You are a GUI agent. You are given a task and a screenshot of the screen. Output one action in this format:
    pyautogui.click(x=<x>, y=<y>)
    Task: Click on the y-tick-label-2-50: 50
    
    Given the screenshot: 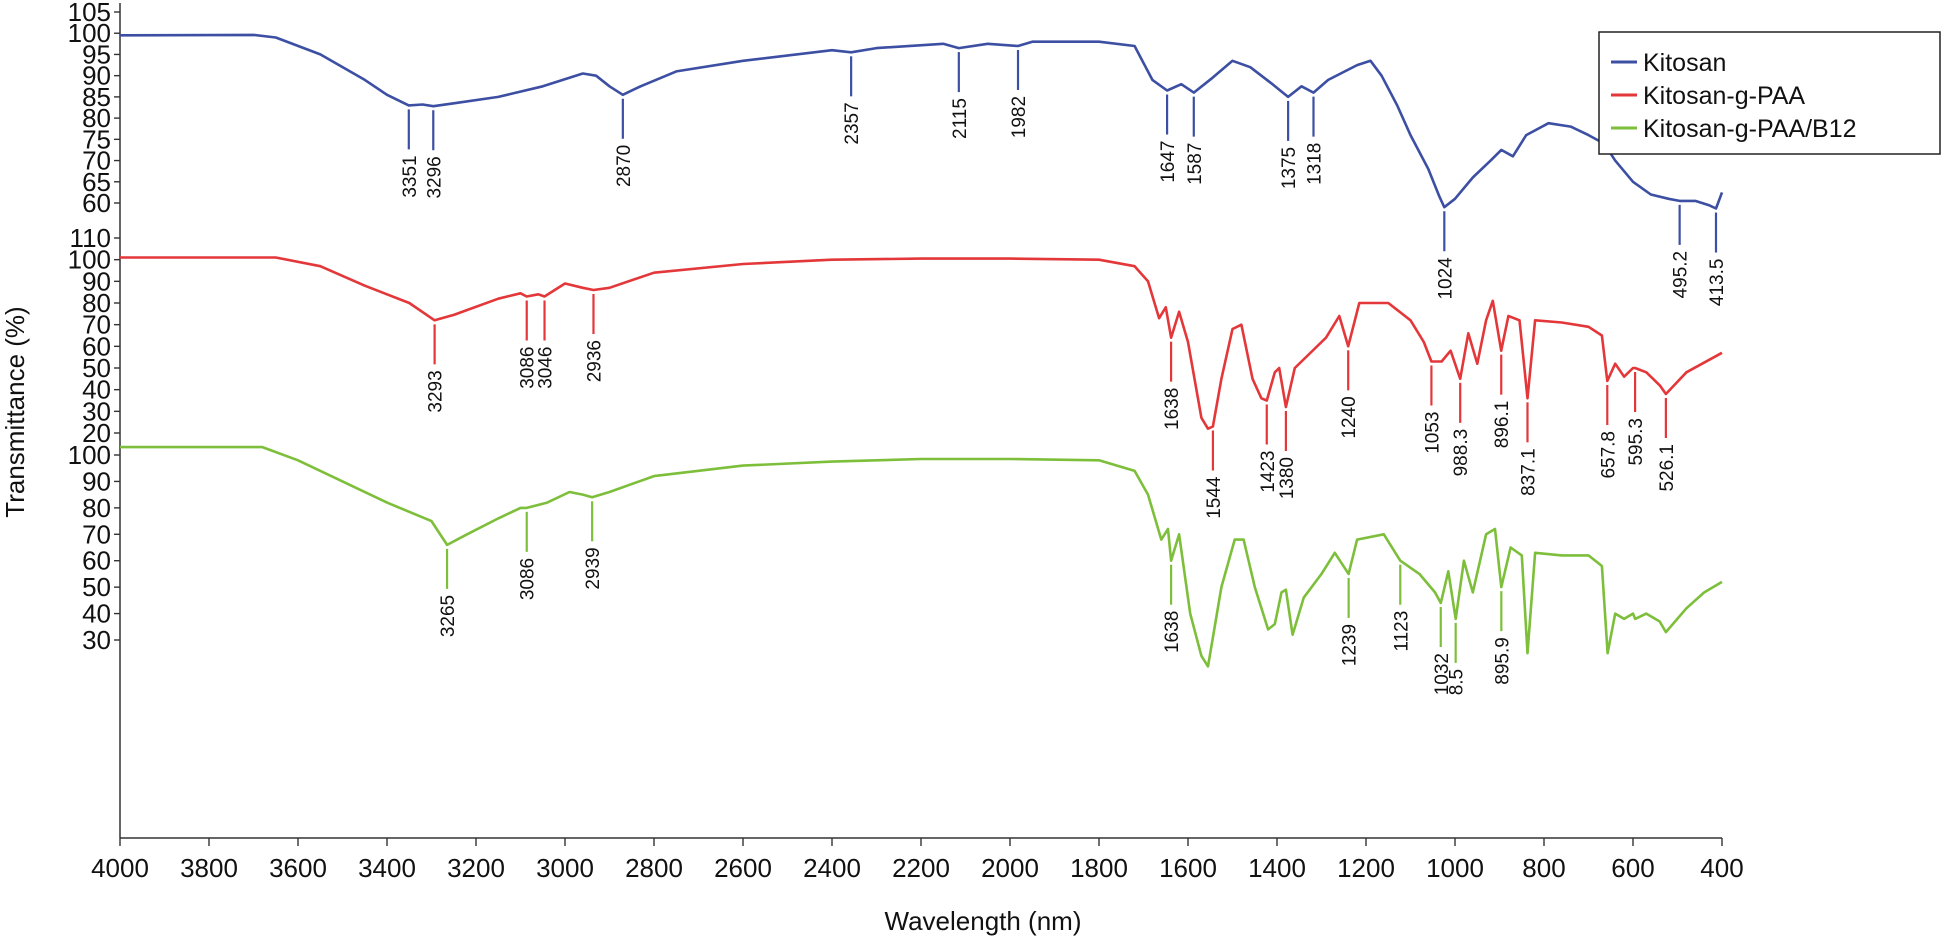 What is the action you would take?
    pyautogui.click(x=96, y=368)
    